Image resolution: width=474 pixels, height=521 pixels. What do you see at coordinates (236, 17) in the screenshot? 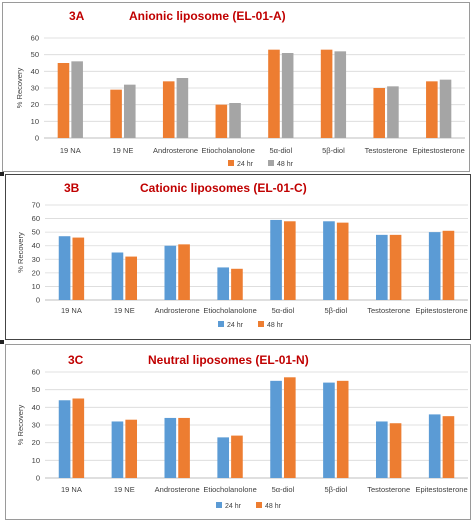
I see `chart-header: 3A Anionic liposome (EL-01-A)` at bounding box center [236, 17].